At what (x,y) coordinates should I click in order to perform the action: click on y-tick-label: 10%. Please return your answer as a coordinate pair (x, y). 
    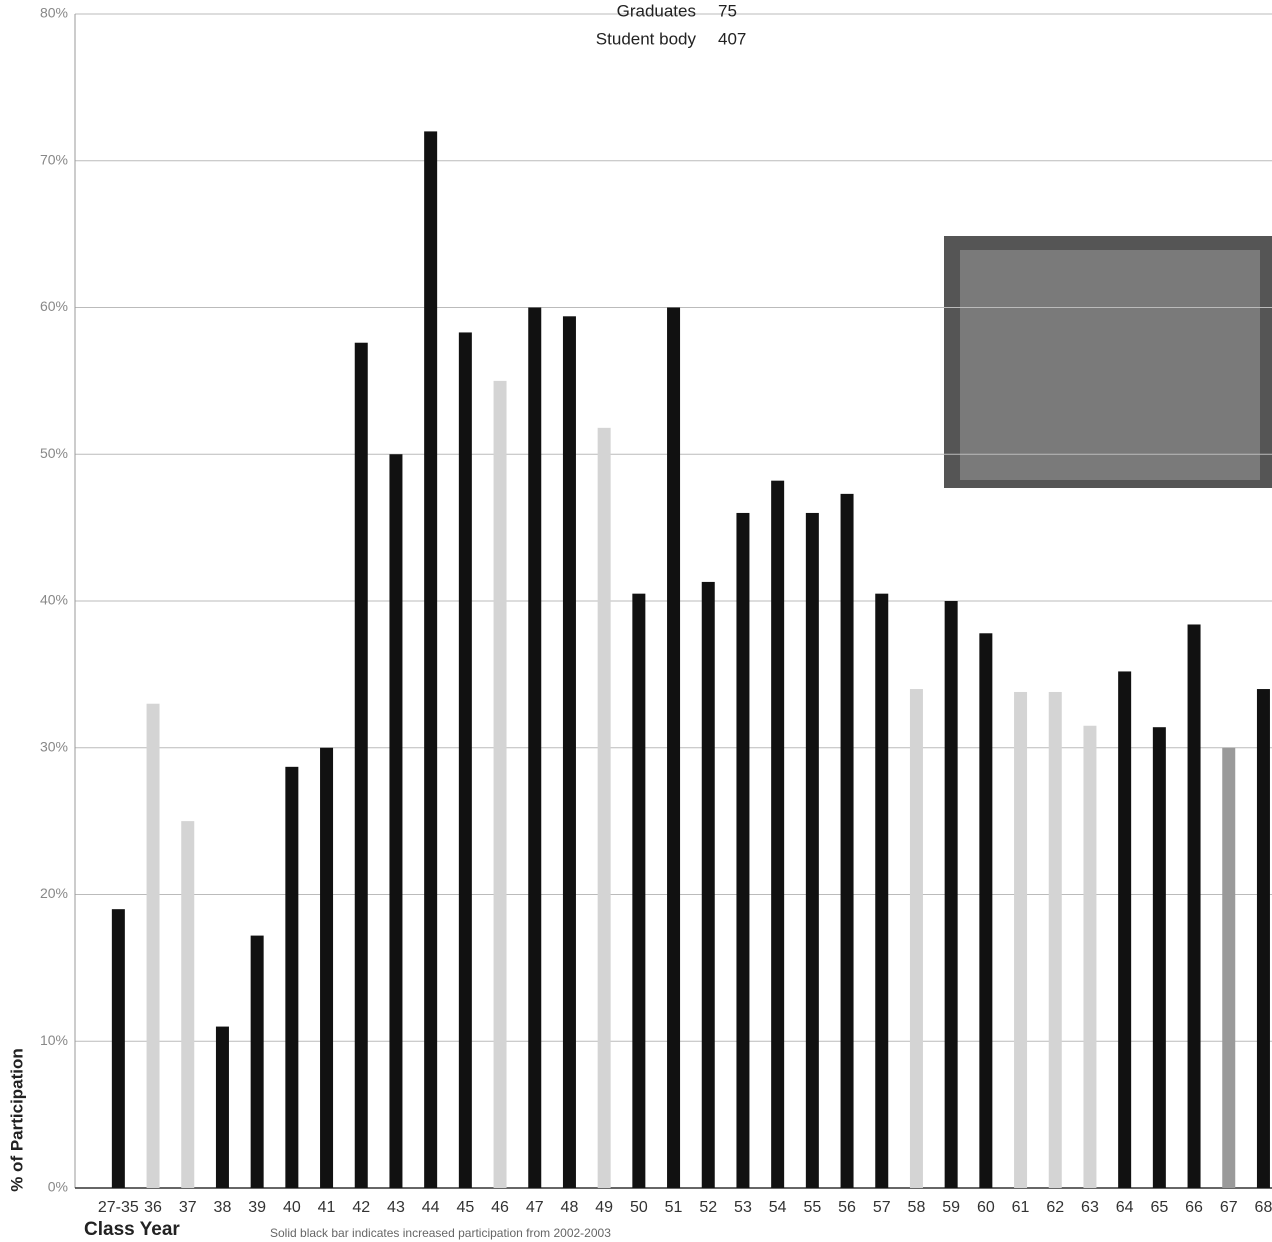
    Looking at the image, I should click on (54, 1040).